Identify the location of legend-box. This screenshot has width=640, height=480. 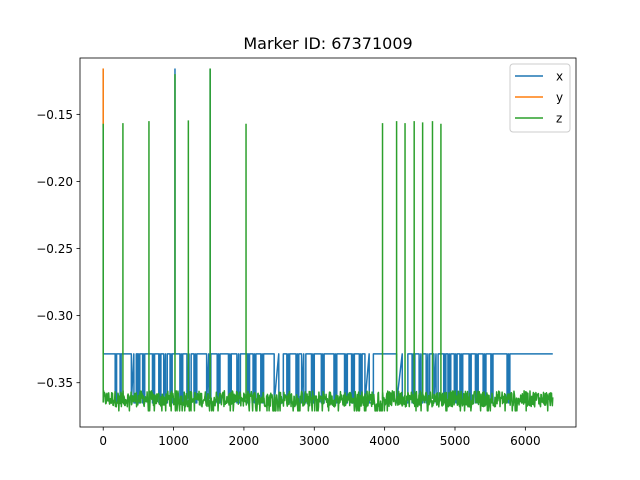
(540, 98).